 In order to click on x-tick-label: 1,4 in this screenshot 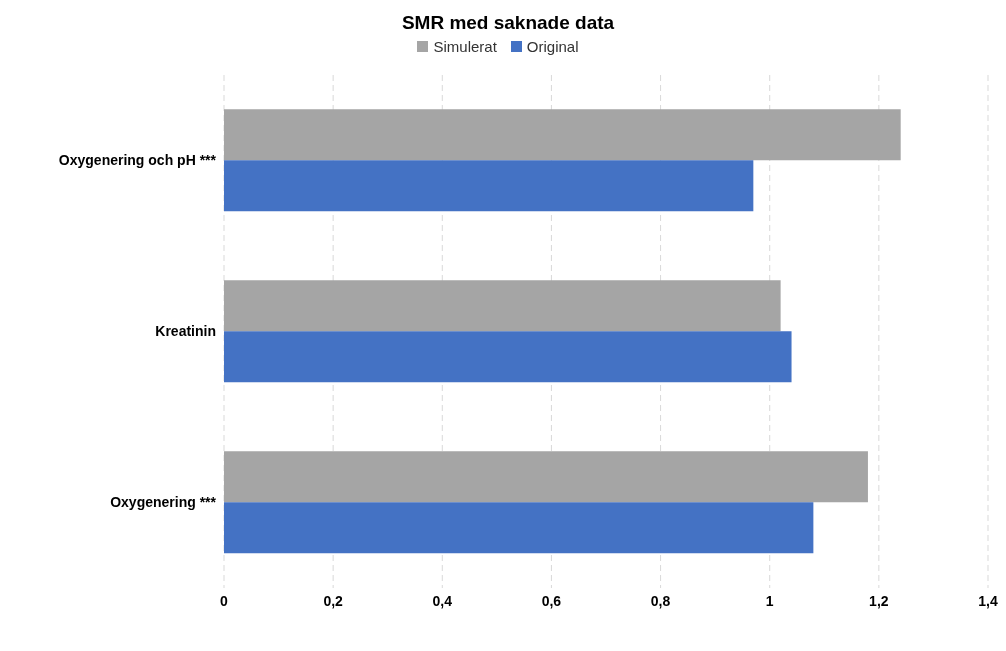, I will do `click(988, 600)`.